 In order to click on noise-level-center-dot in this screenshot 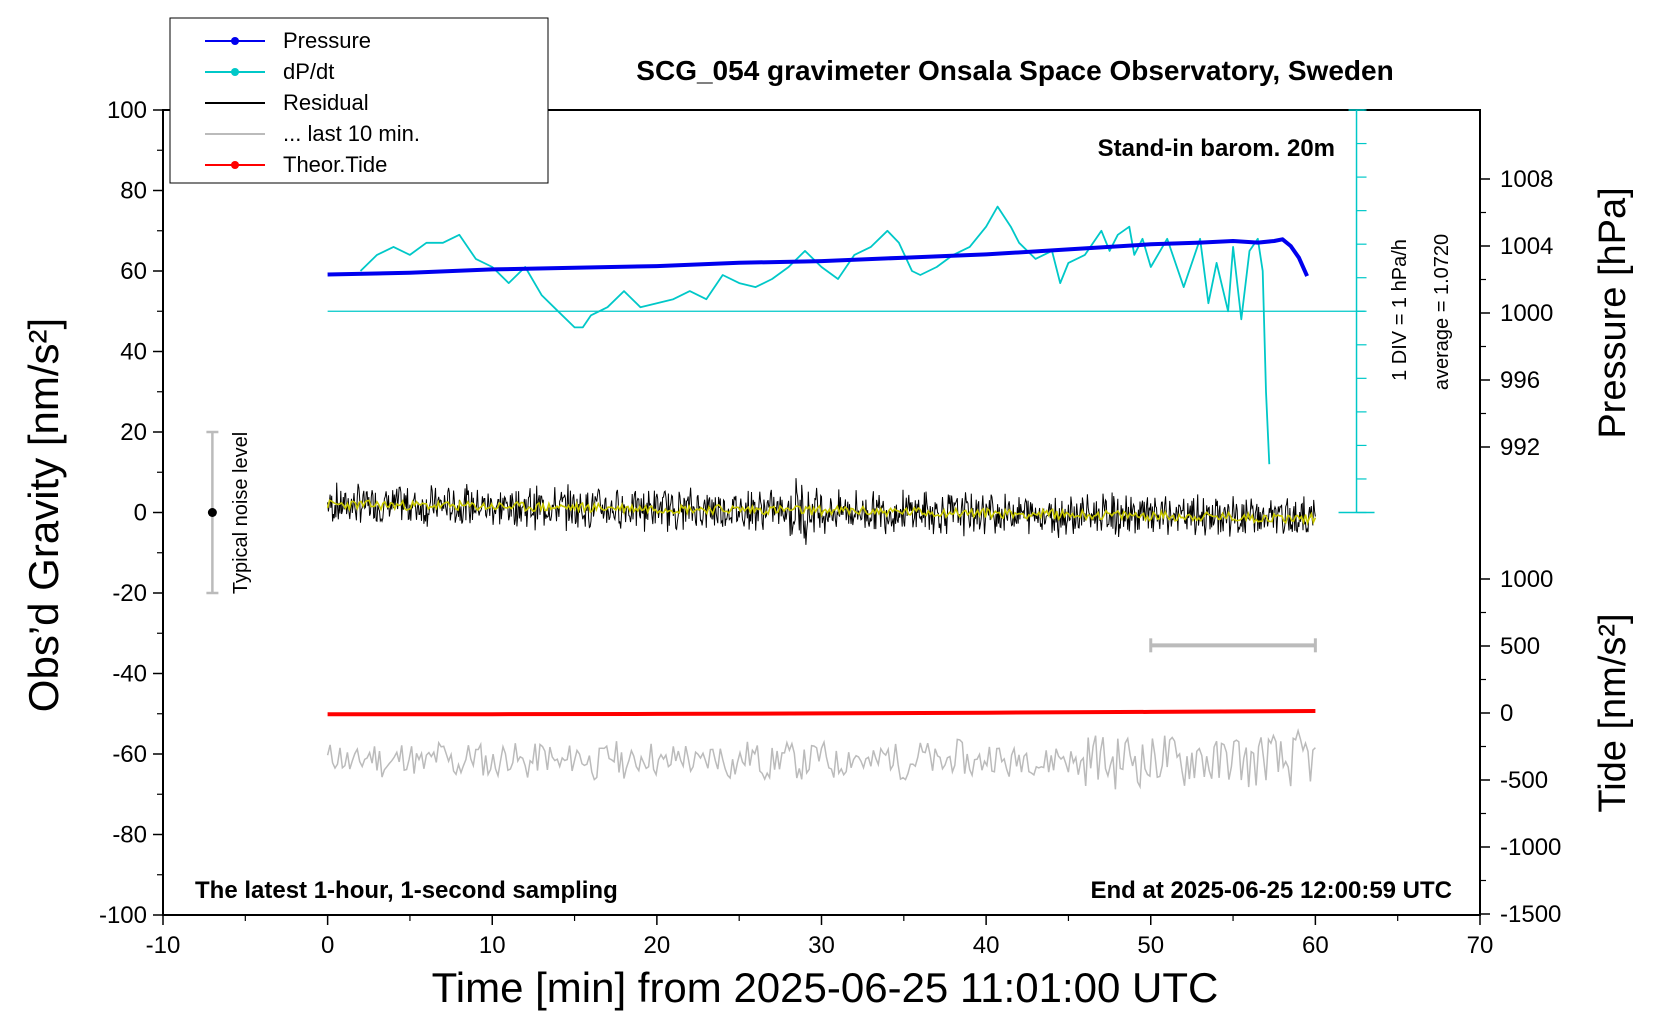, I will do `click(212, 512)`.